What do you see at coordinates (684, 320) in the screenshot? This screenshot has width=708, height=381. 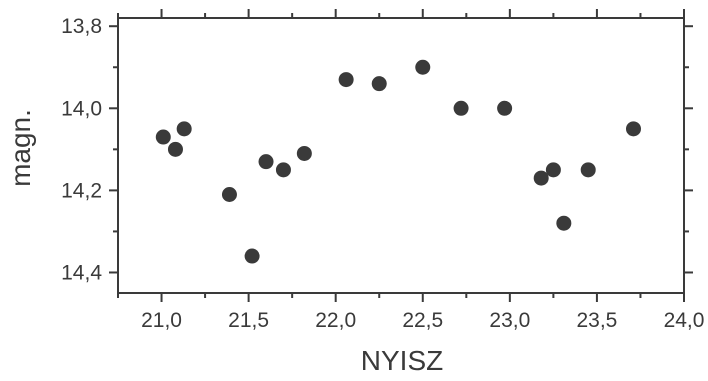 I see `x-tick-label: 24,0` at bounding box center [684, 320].